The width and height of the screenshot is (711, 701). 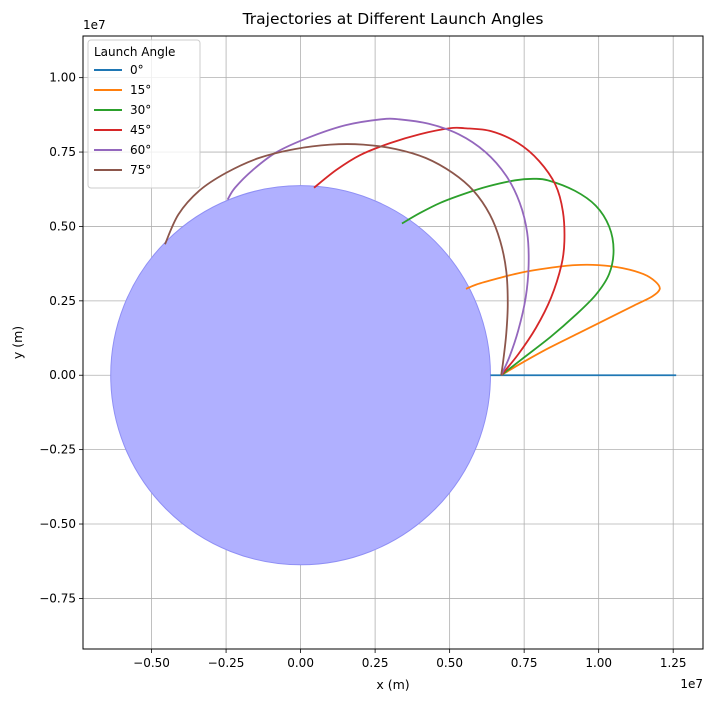 I want to click on legend-title: Launch Angle, so click(x=134, y=52).